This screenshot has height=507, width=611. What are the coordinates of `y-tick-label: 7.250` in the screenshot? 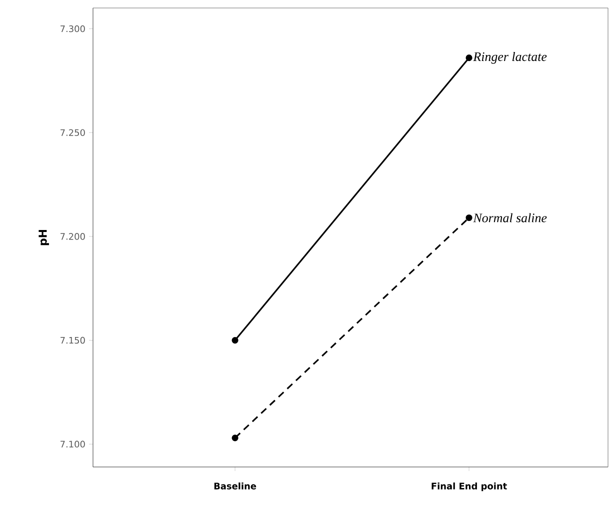 It's located at (72, 132).